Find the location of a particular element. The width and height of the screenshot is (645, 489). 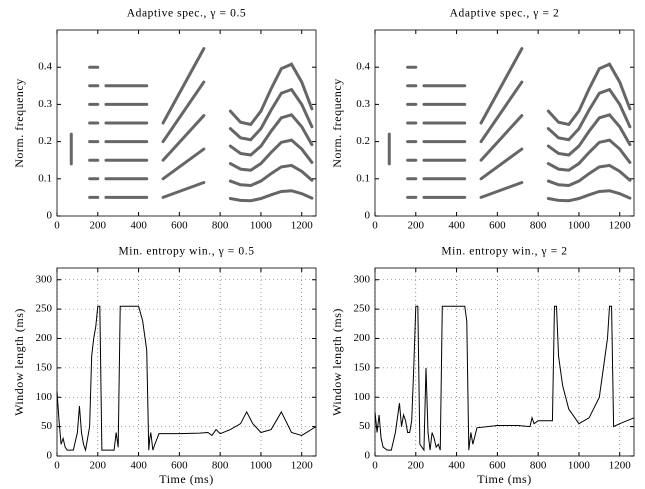

chart-title: Min. entropy win., γ = 0.5 is located at coordinates (186, 252).